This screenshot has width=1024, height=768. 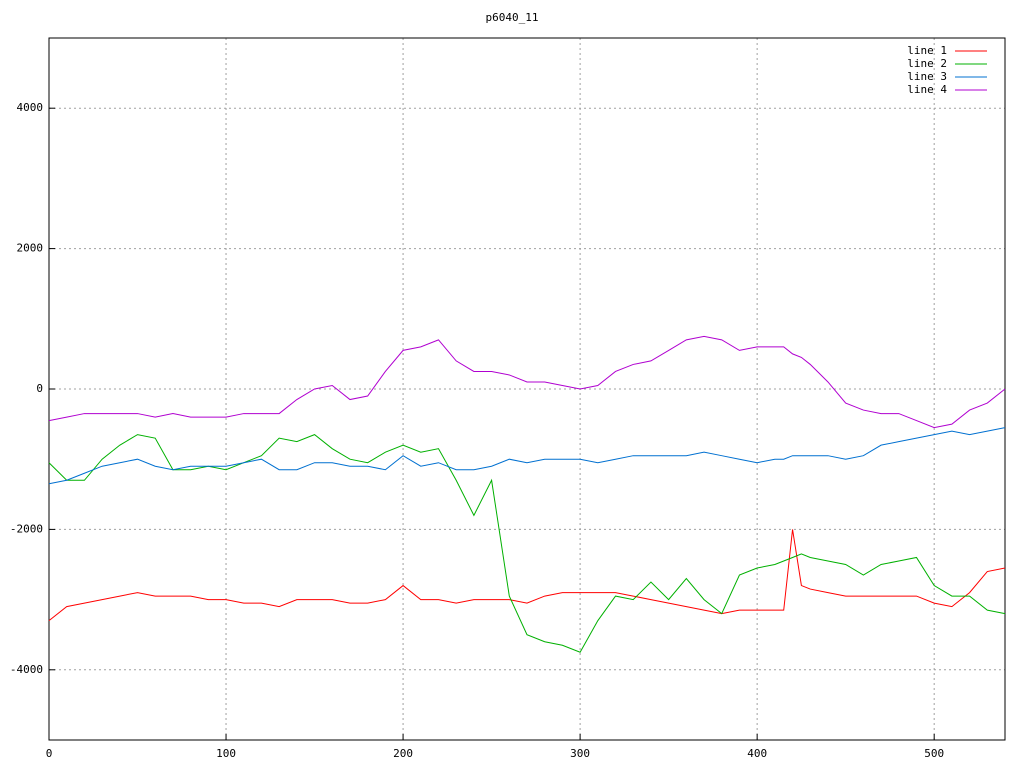 I want to click on y-tick-label: -2000, so click(x=26, y=528).